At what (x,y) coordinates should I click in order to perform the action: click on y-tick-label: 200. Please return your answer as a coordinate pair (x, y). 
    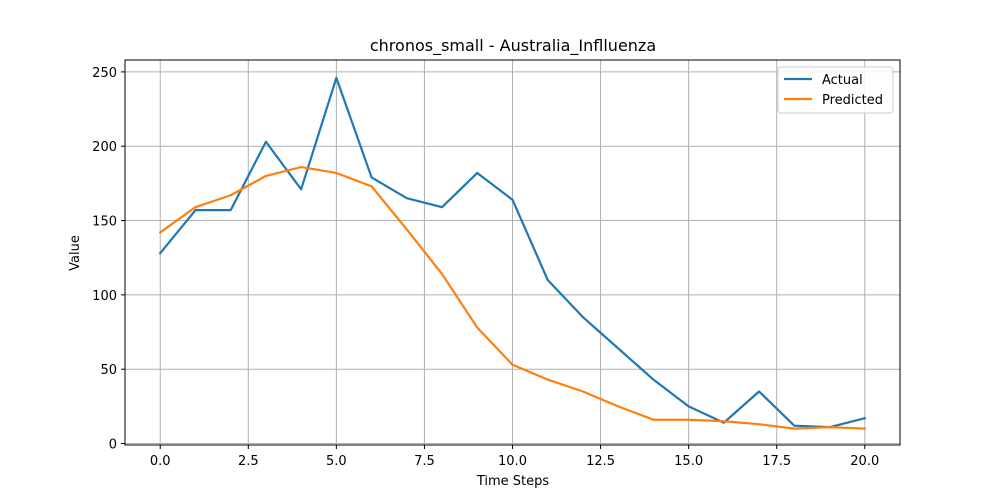
    Looking at the image, I should click on (104, 147).